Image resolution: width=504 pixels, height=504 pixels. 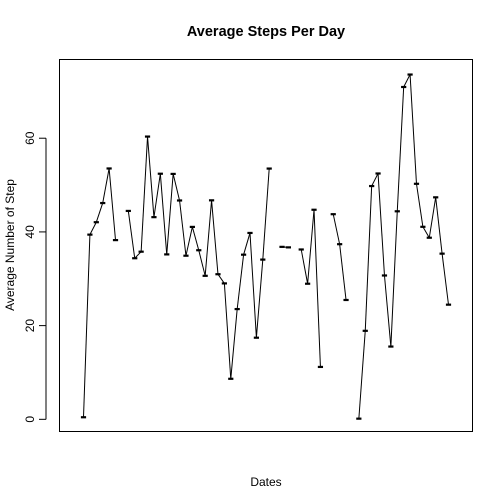 What do you see at coordinates (266, 32) in the screenshot?
I see `chart-title: Average Steps Per Day` at bounding box center [266, 32].